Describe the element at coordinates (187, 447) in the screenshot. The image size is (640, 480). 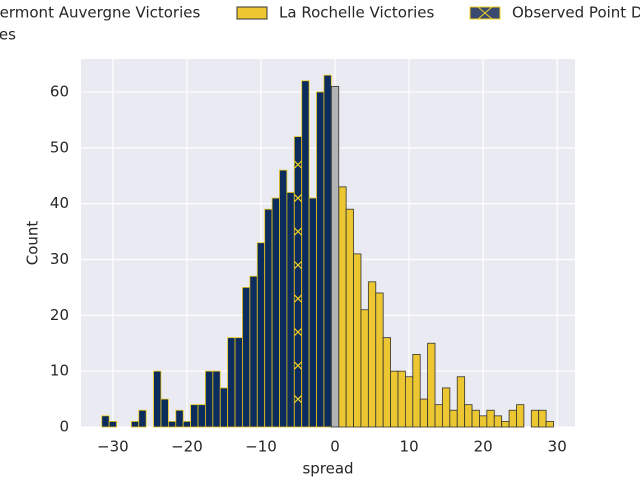
I see `x-tick-label: −20` at that location.